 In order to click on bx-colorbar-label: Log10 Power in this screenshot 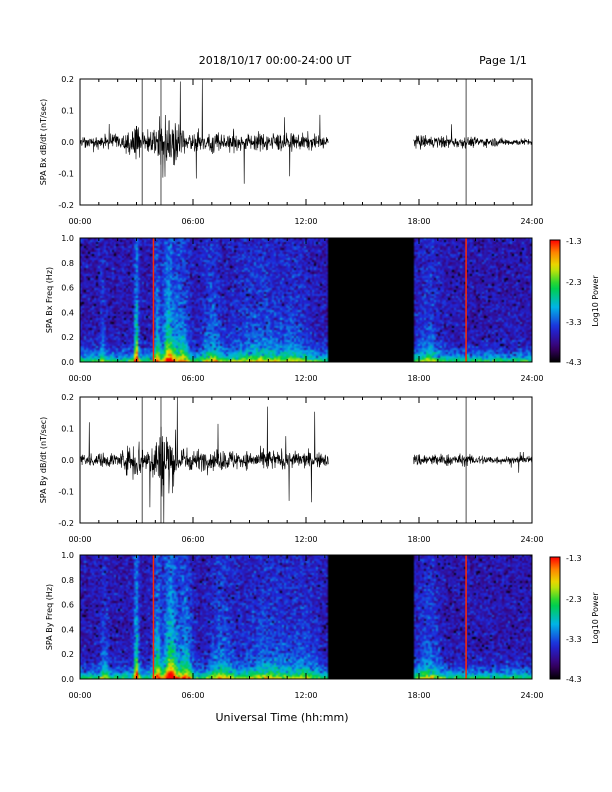, I will do `click(595, 301)`.